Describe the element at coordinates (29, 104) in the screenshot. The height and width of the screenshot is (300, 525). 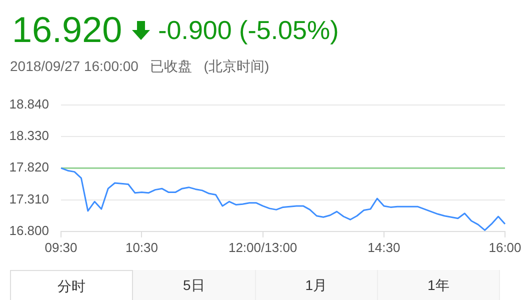
I see `y-tick-label: 18.840` at that location.